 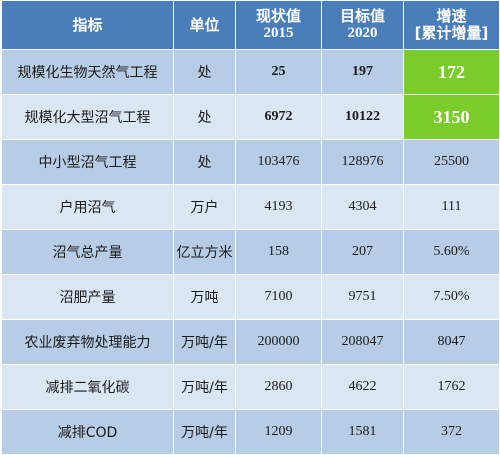 I want to click on current-value-cell: 200000, so click(x=278, y=342).